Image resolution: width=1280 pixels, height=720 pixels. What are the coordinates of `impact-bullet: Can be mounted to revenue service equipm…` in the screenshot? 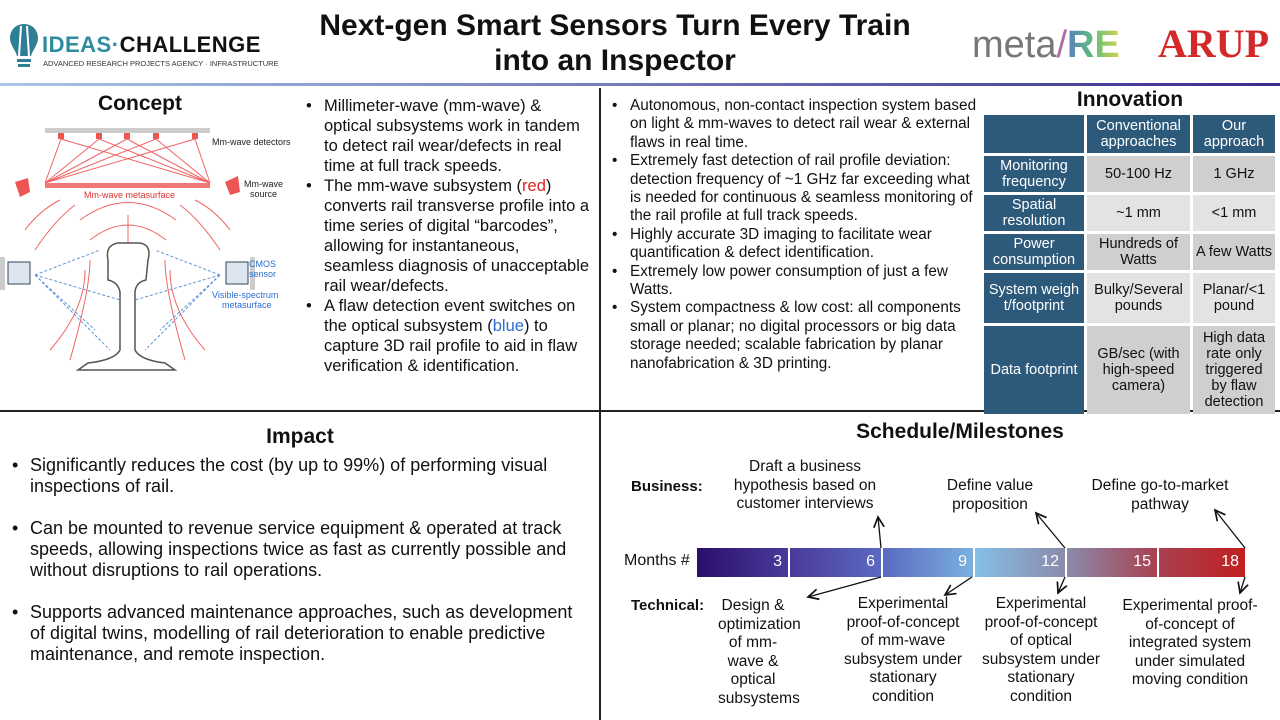 It's located at (298, 549).